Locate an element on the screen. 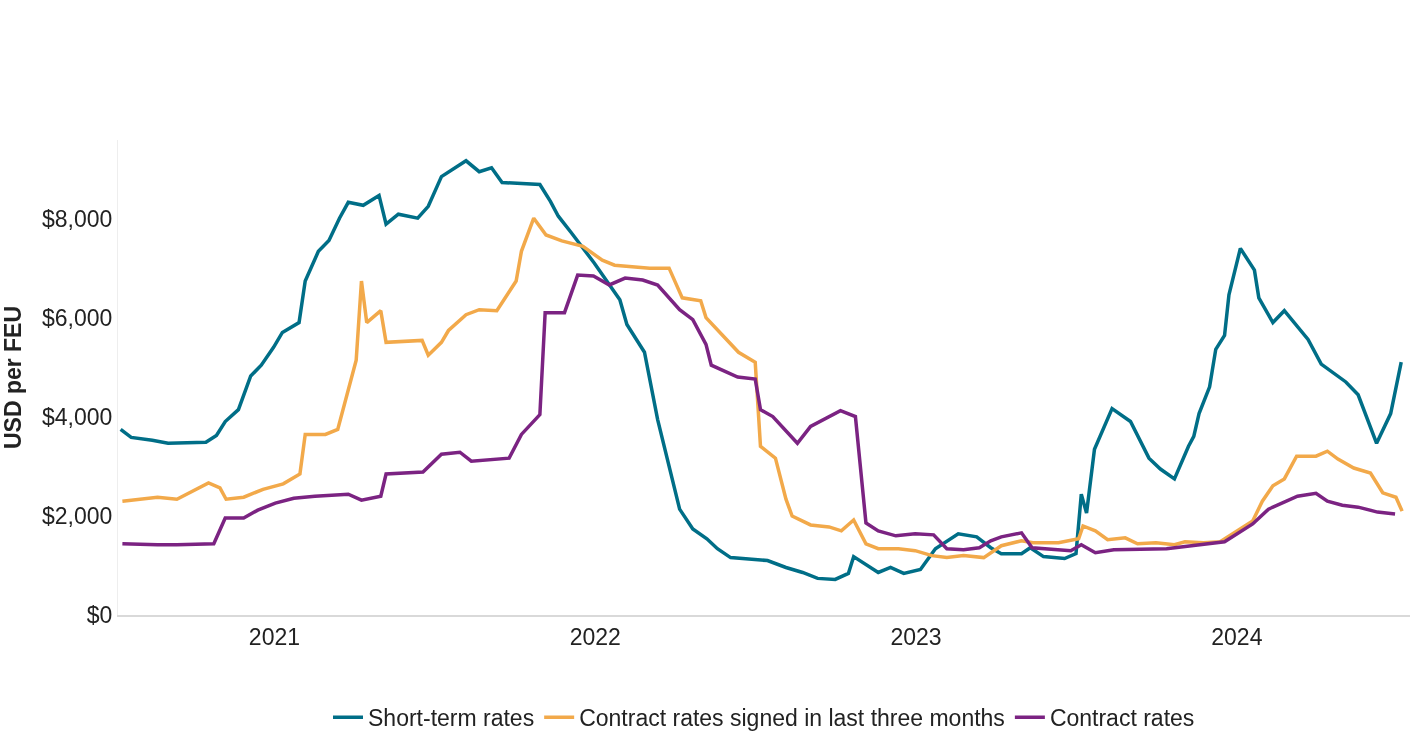 This screenshot has width=1418, height=747. legend-label: Short-term rates is located at coordinates (451, 718).